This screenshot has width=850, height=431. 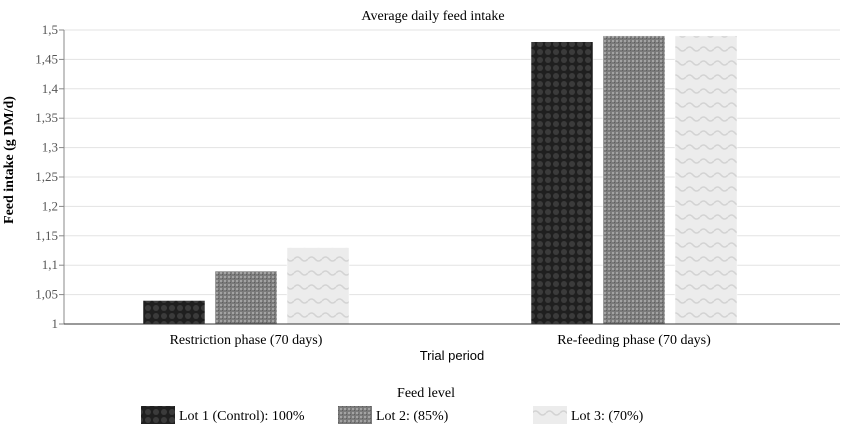 I want to click on x-tick-label: Restriction phase (70 days), so click(x=246, y=340).